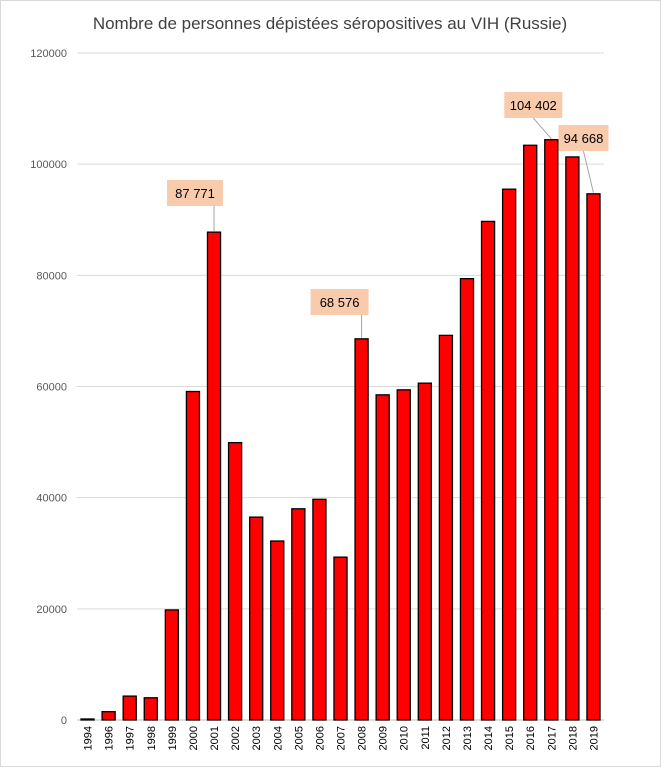 Image resolution: width=661 pixels, height=767 pixels. I want to click on bar-2010, so click(403, 555).